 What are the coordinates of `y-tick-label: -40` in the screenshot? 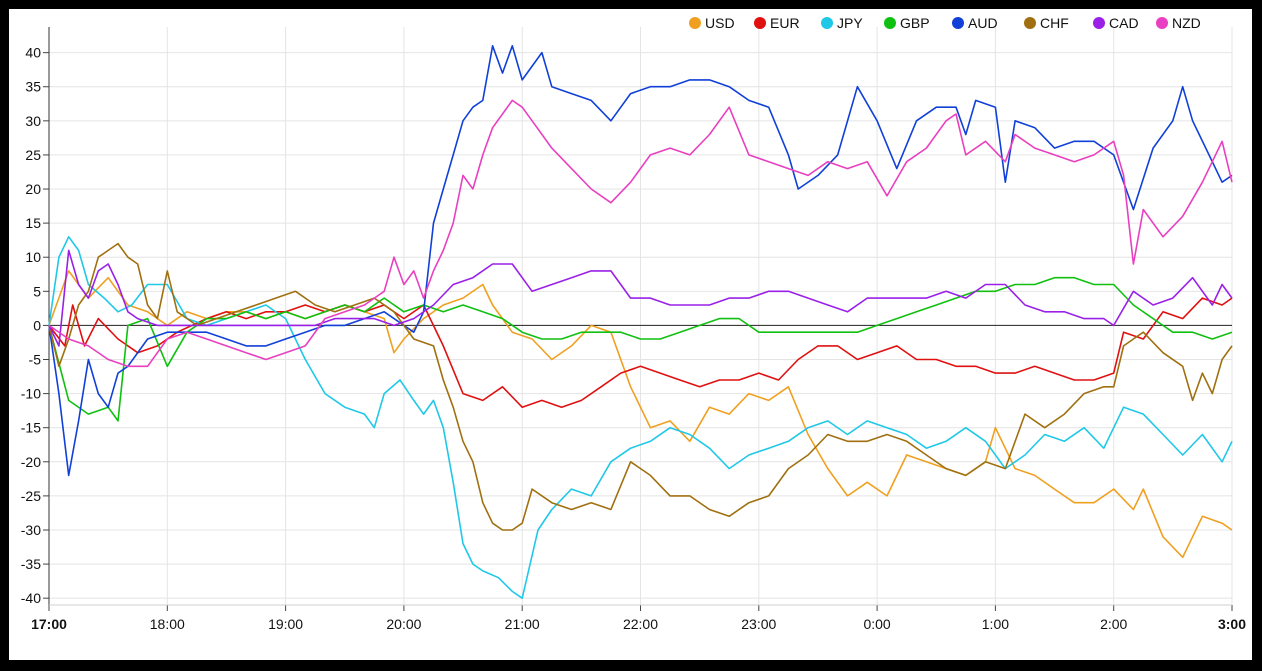 It's located at (31, 598).